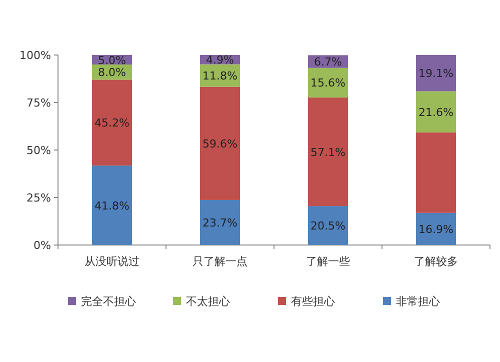  I want to click on x-tick-label: 了解一些, so click(328, 261).